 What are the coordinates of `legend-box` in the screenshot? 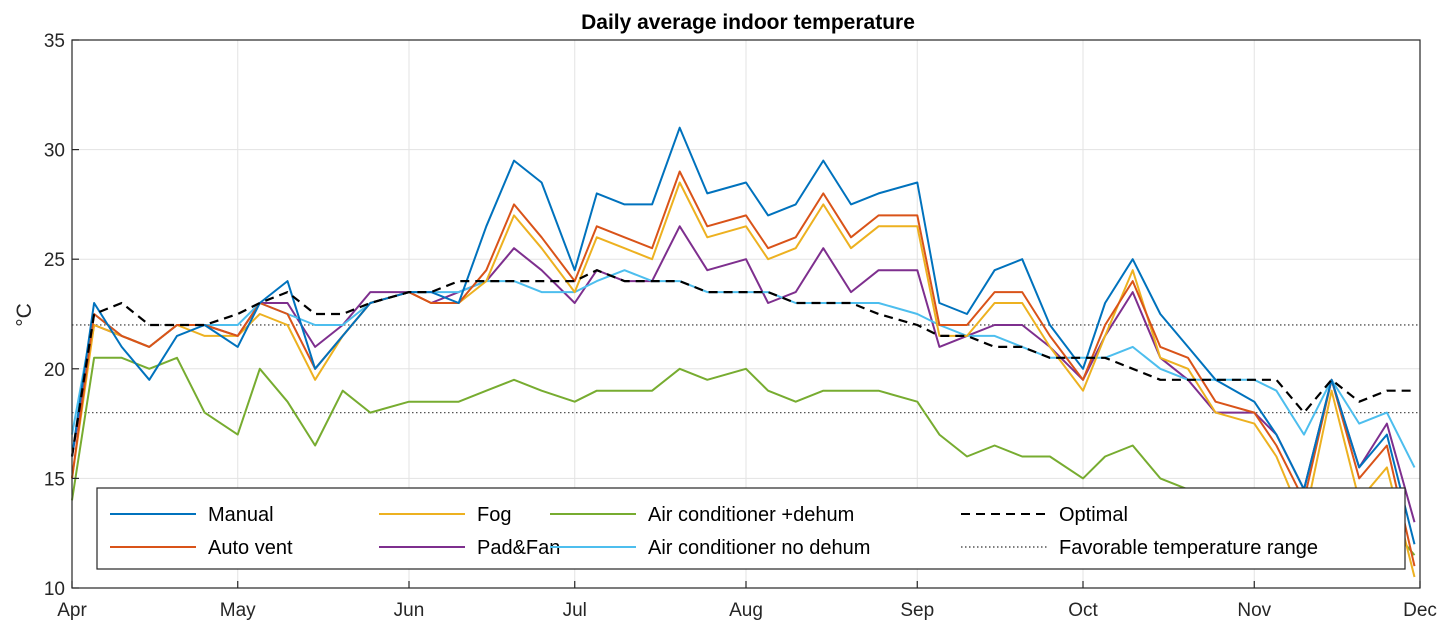 It's located at (751, 528).